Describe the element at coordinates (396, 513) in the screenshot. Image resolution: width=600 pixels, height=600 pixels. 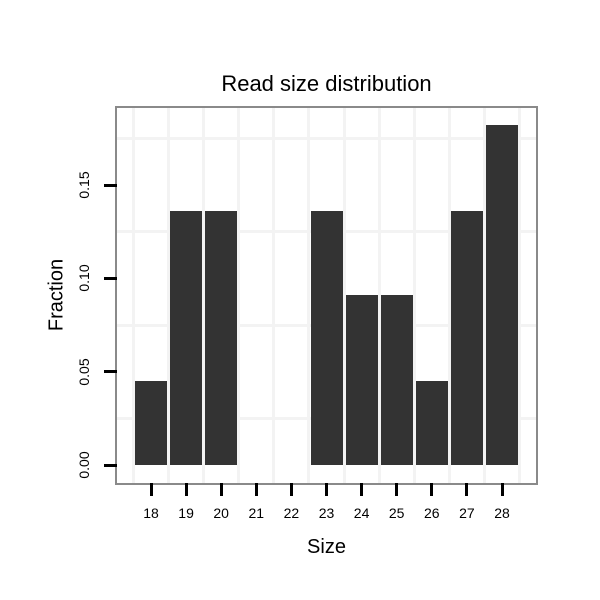
I see `x-tick-label: 25` at that location.